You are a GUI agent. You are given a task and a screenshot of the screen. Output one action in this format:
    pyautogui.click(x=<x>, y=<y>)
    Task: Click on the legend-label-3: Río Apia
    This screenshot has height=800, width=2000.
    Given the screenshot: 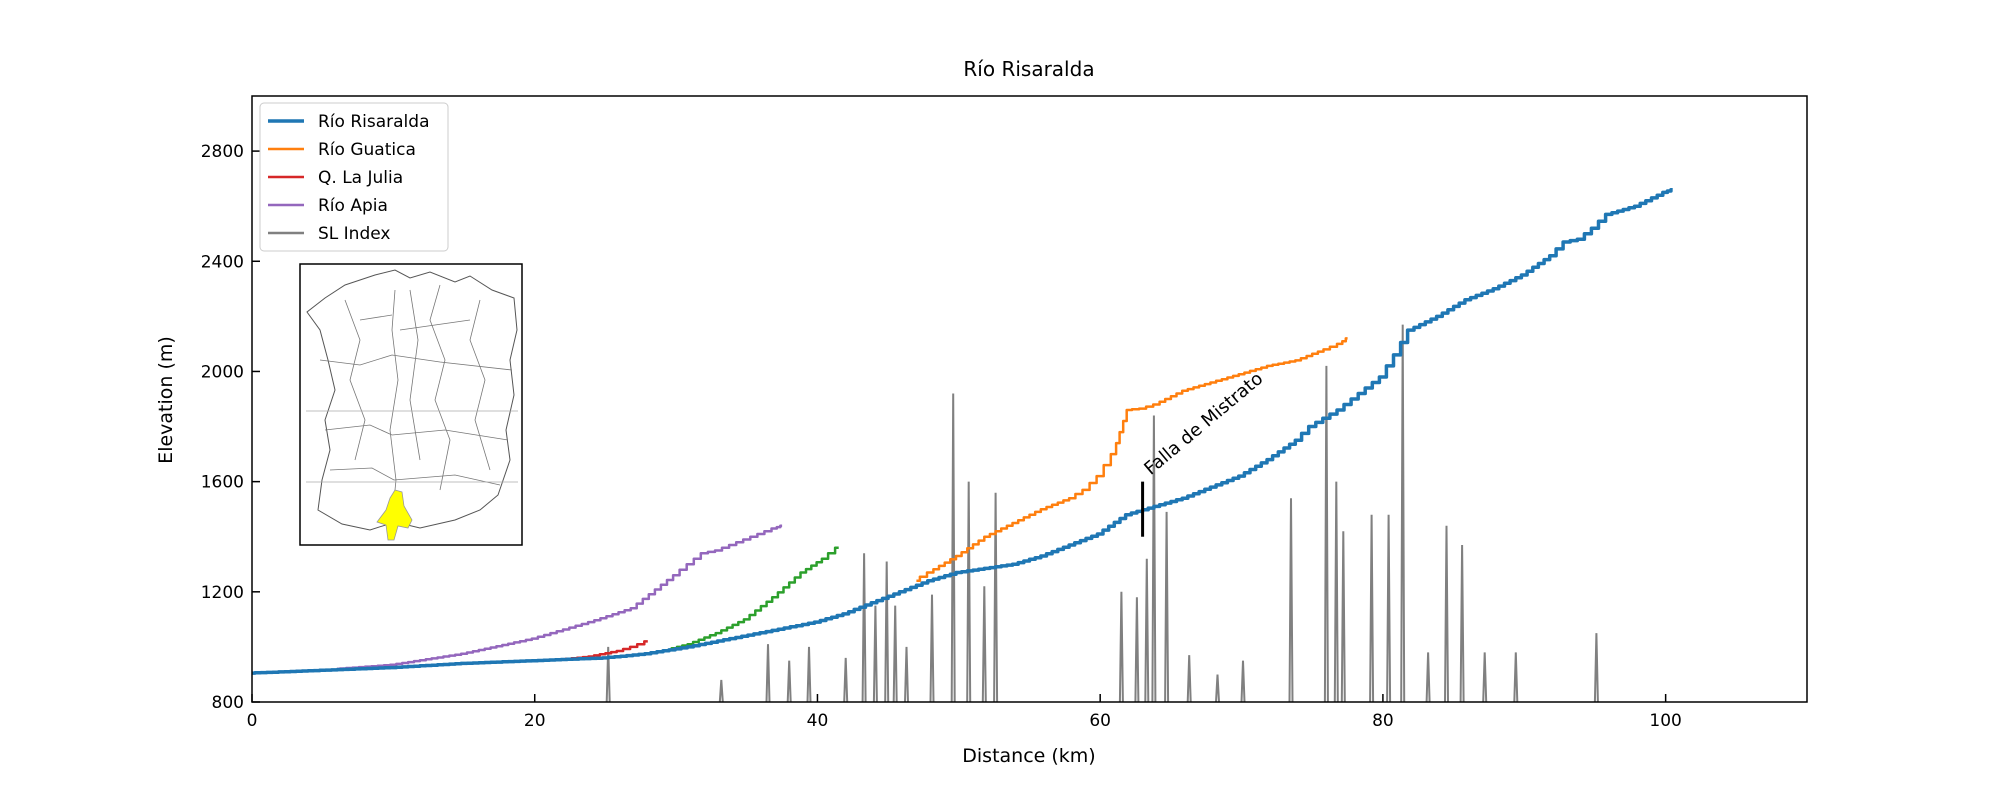 What is the action you would take?
    pyautogui.click(x=353, y=206)
    